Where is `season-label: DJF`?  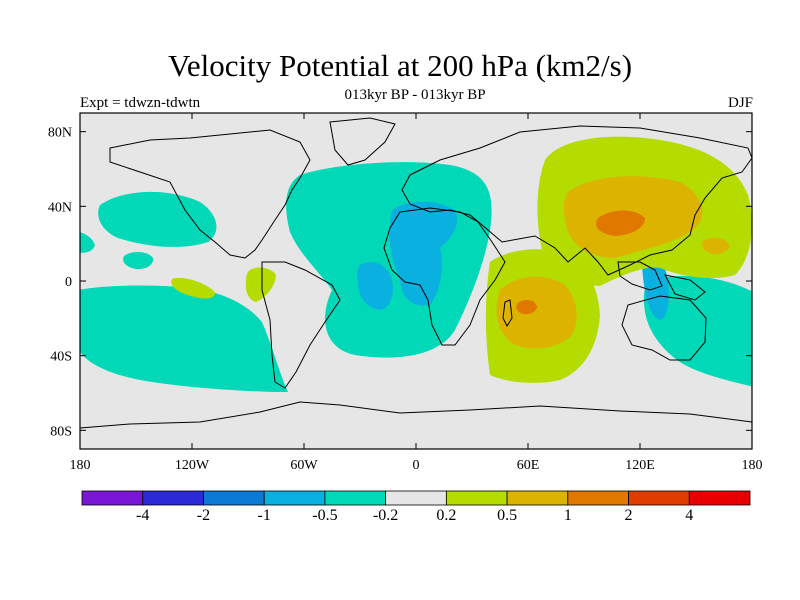 season-label: DJF is located at coordinates (740, 103).